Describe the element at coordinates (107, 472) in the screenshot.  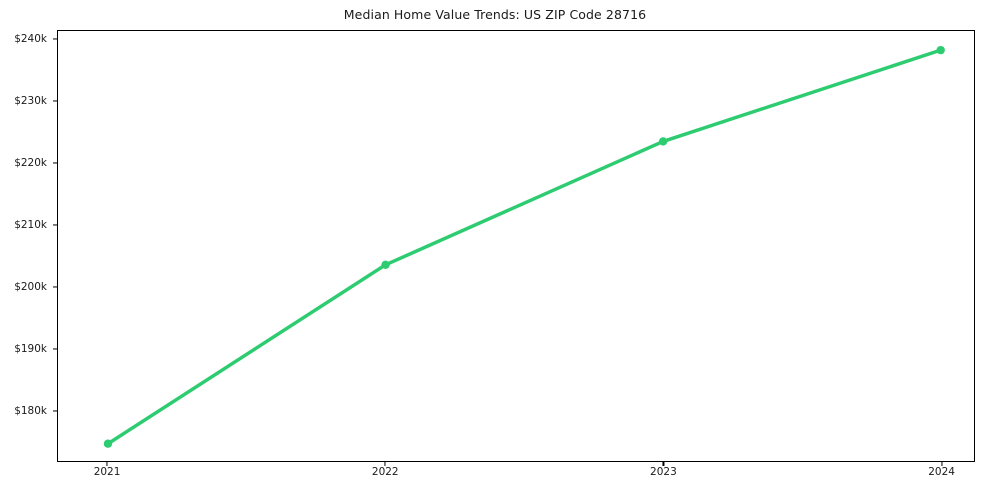
I see `x-axis-tick-label: 2021` at that location.